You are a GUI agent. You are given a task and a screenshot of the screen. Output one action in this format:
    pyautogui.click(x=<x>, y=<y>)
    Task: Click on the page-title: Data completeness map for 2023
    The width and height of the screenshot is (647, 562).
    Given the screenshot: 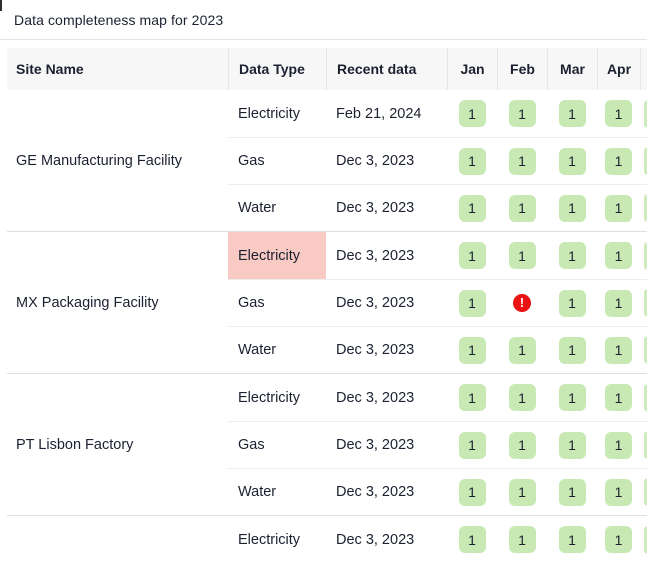 What is the action you would take?
    pyautogui.click(x=119, y=19)
    